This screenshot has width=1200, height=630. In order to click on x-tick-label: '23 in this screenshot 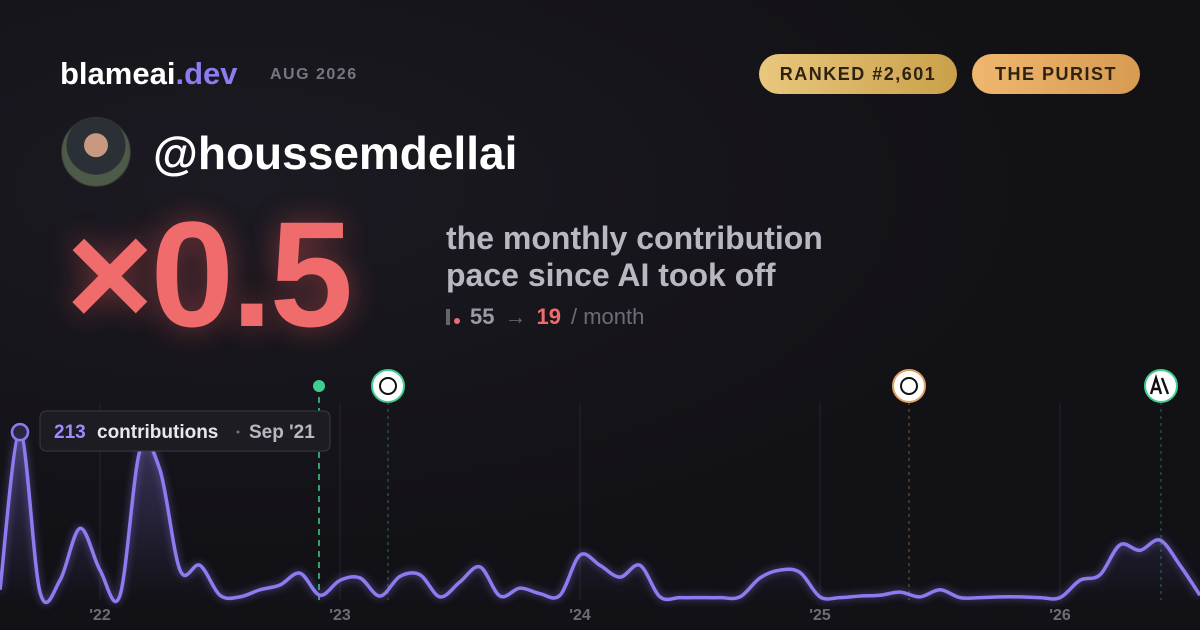, I will do `click(340, 615)`.